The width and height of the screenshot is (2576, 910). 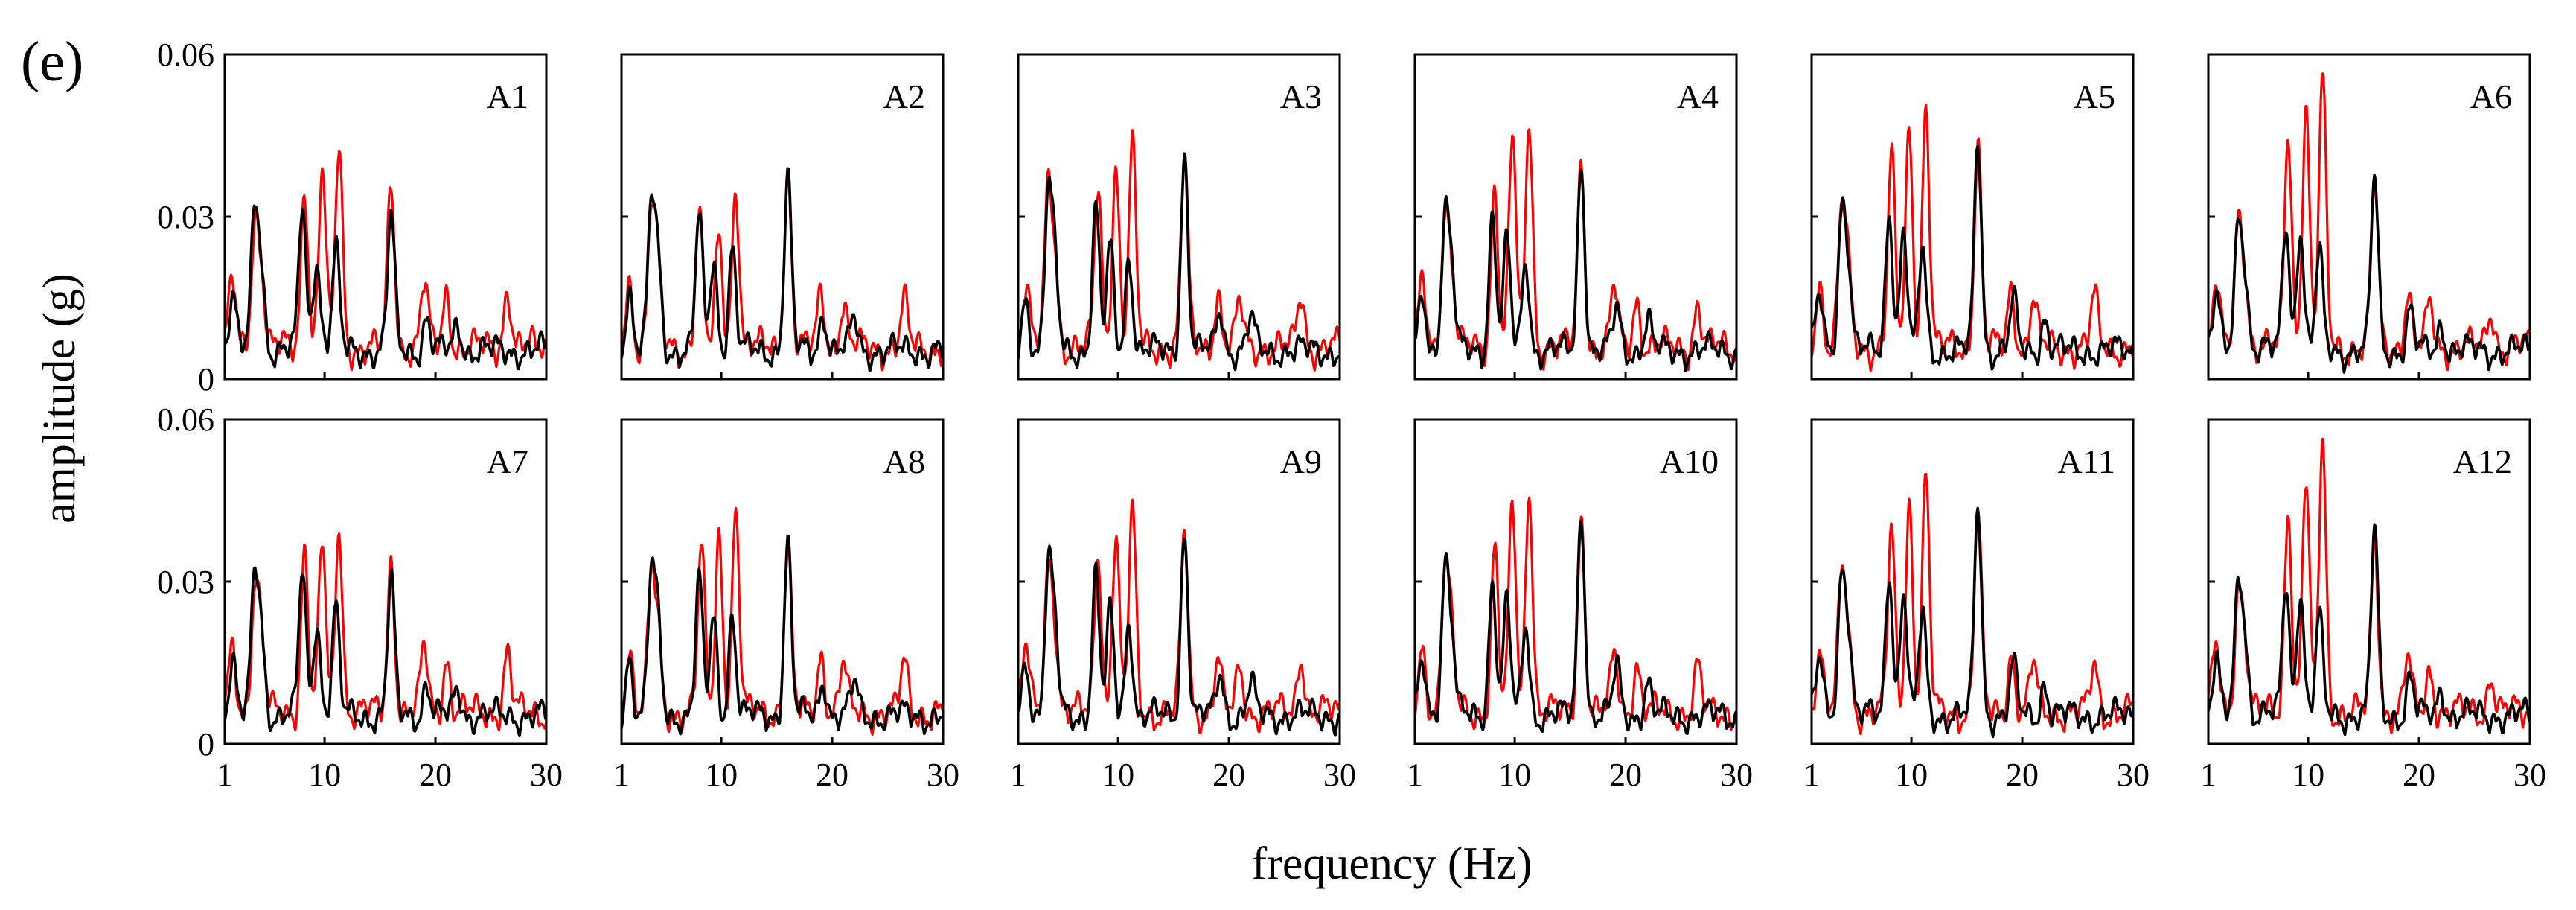 What do you see at coordinates (2482, 461) in the screenshot?
I see `panel-label: A12` at bounding box center [2482, 461].